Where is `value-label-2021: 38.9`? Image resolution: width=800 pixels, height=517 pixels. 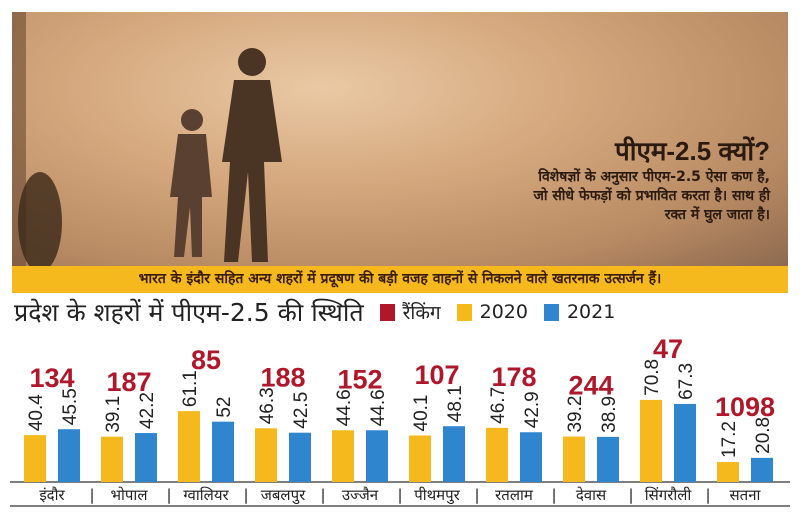
value-label-2021: 38.9 is located at coordinates (609, 414).